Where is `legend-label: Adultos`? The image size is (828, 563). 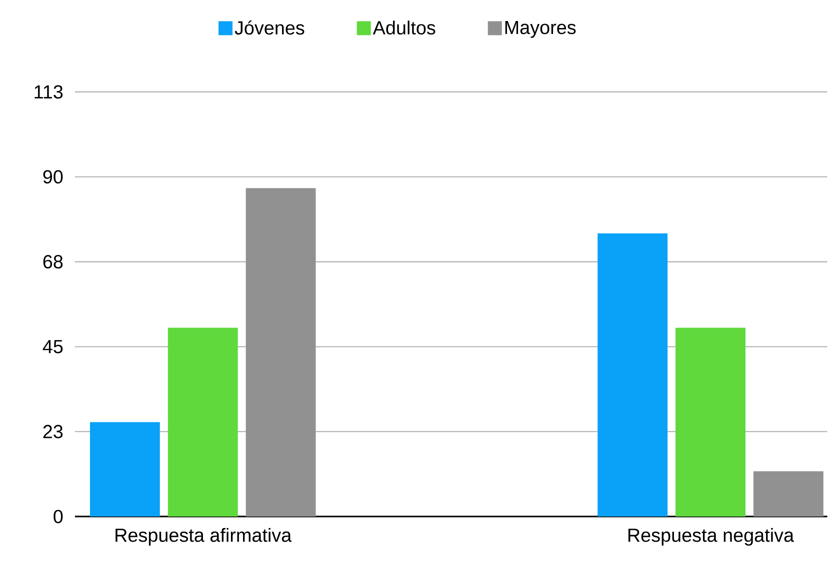 legend-label: Adultos is located at coordinates (404, 27).